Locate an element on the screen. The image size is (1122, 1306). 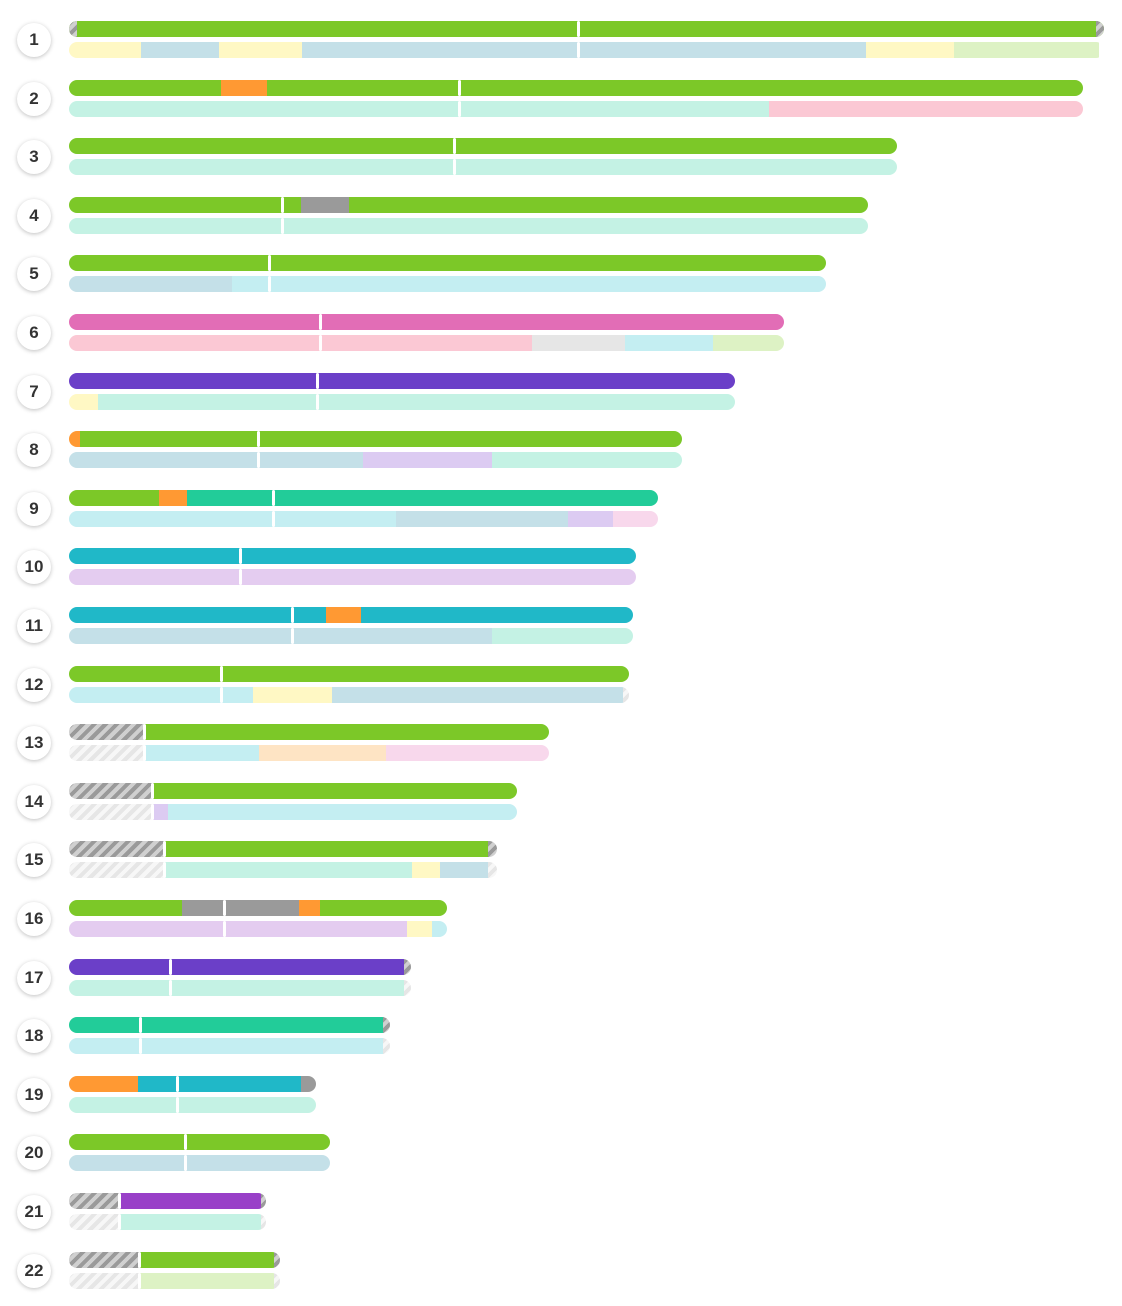
chromosome-row: 17 is located at coordinates (561, 978).